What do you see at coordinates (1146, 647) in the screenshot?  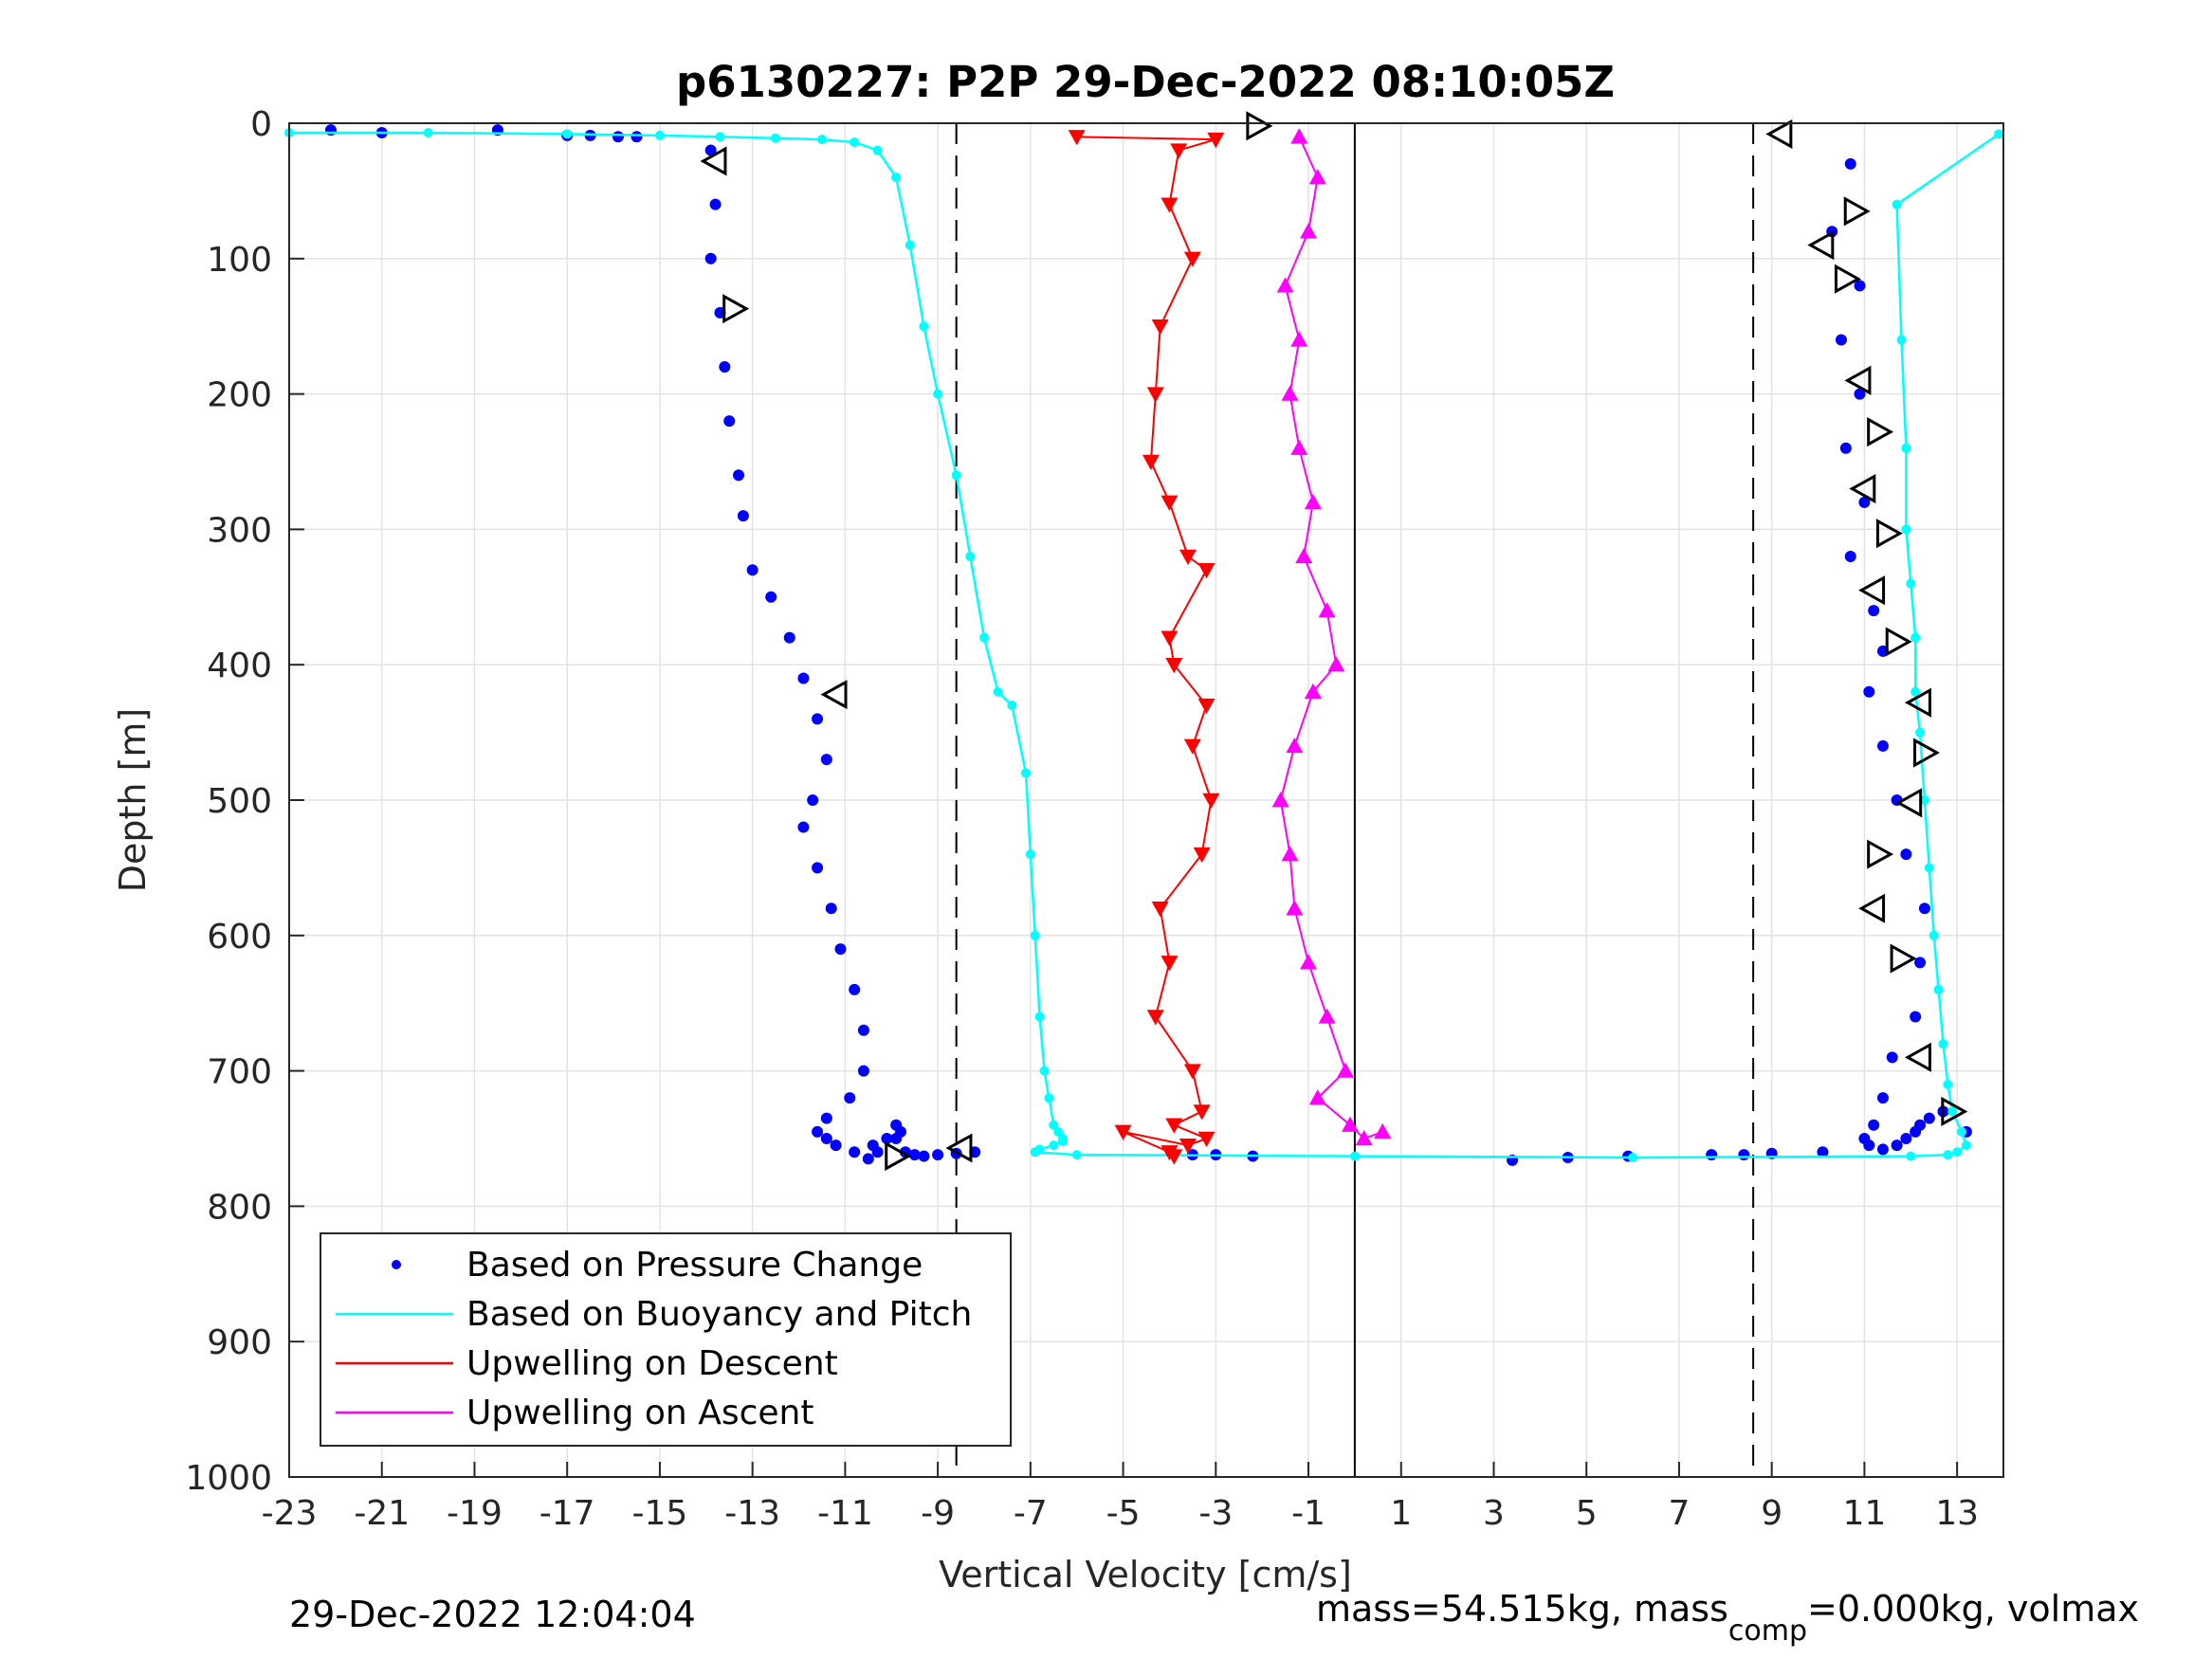 I see `series-line` at bounding box center [1146, 647].